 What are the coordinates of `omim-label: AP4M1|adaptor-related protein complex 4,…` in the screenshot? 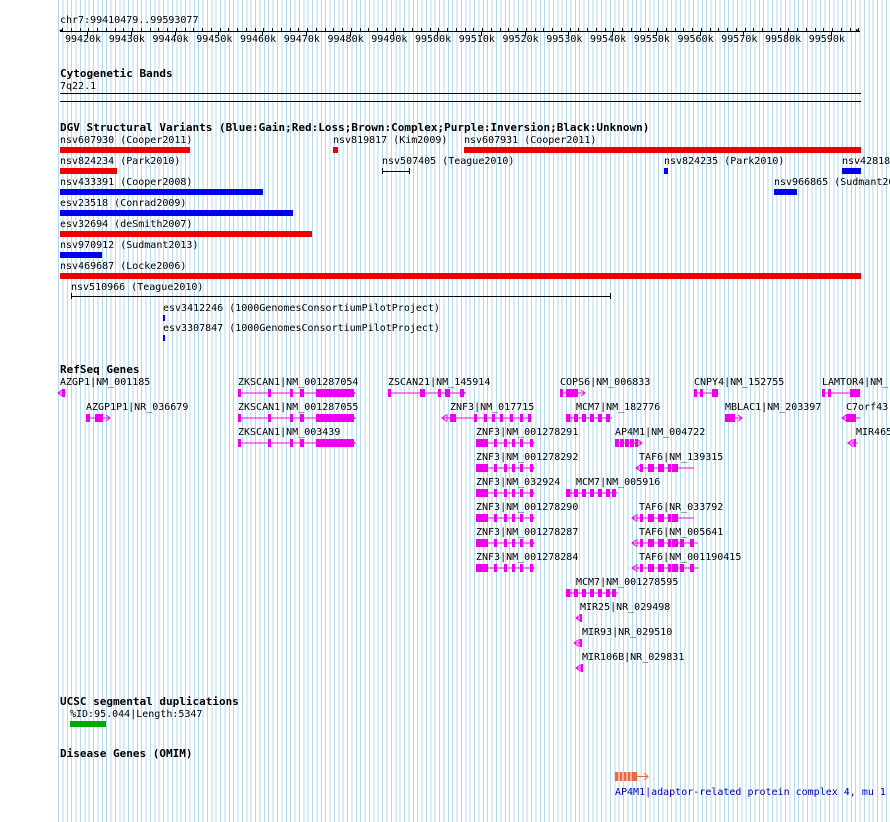 It's located at (750, 792).